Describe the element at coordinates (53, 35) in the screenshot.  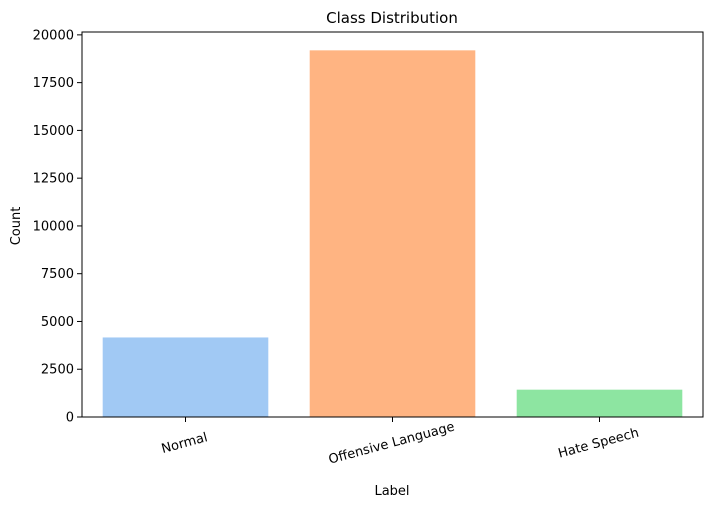
I see `y-tick-label: 20000` at that location.